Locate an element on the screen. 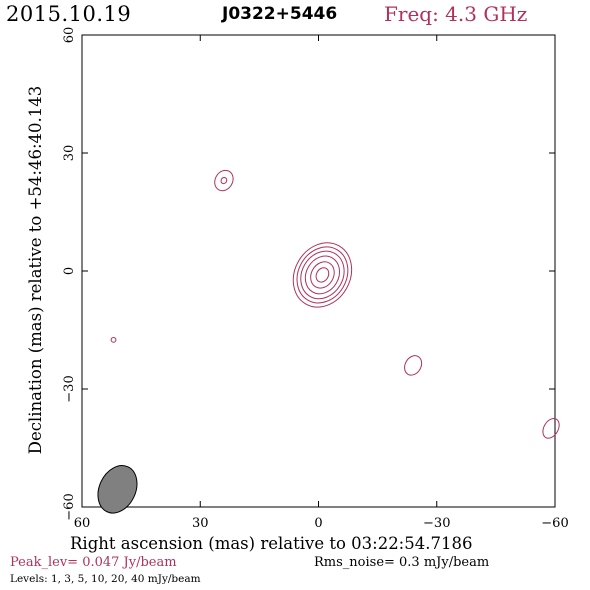 The height and width of the screenshot is (590, 590). core-contour-10mjy is located at coordinates (322, 275).